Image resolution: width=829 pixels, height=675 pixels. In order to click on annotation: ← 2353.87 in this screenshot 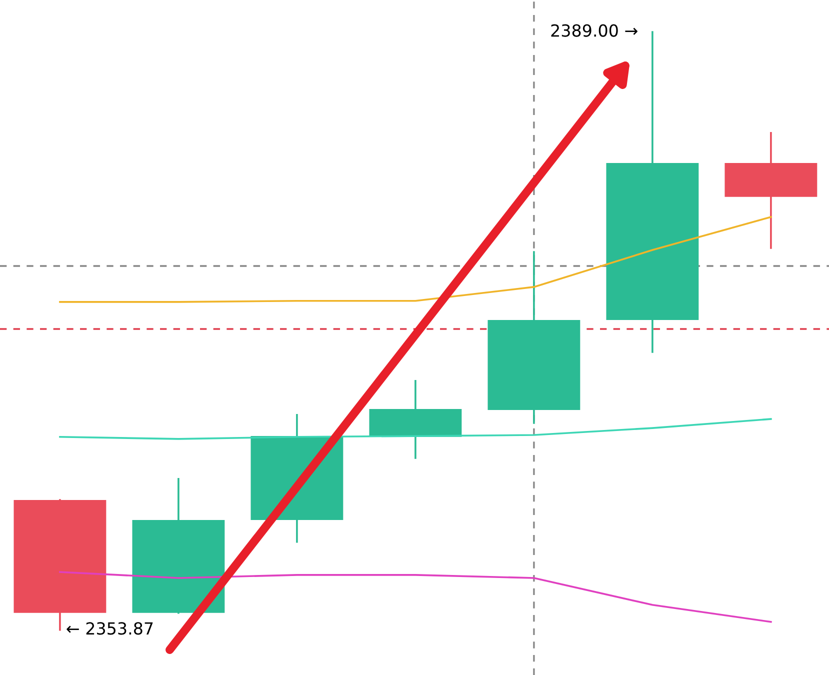, I will do `click(109, 628)`.